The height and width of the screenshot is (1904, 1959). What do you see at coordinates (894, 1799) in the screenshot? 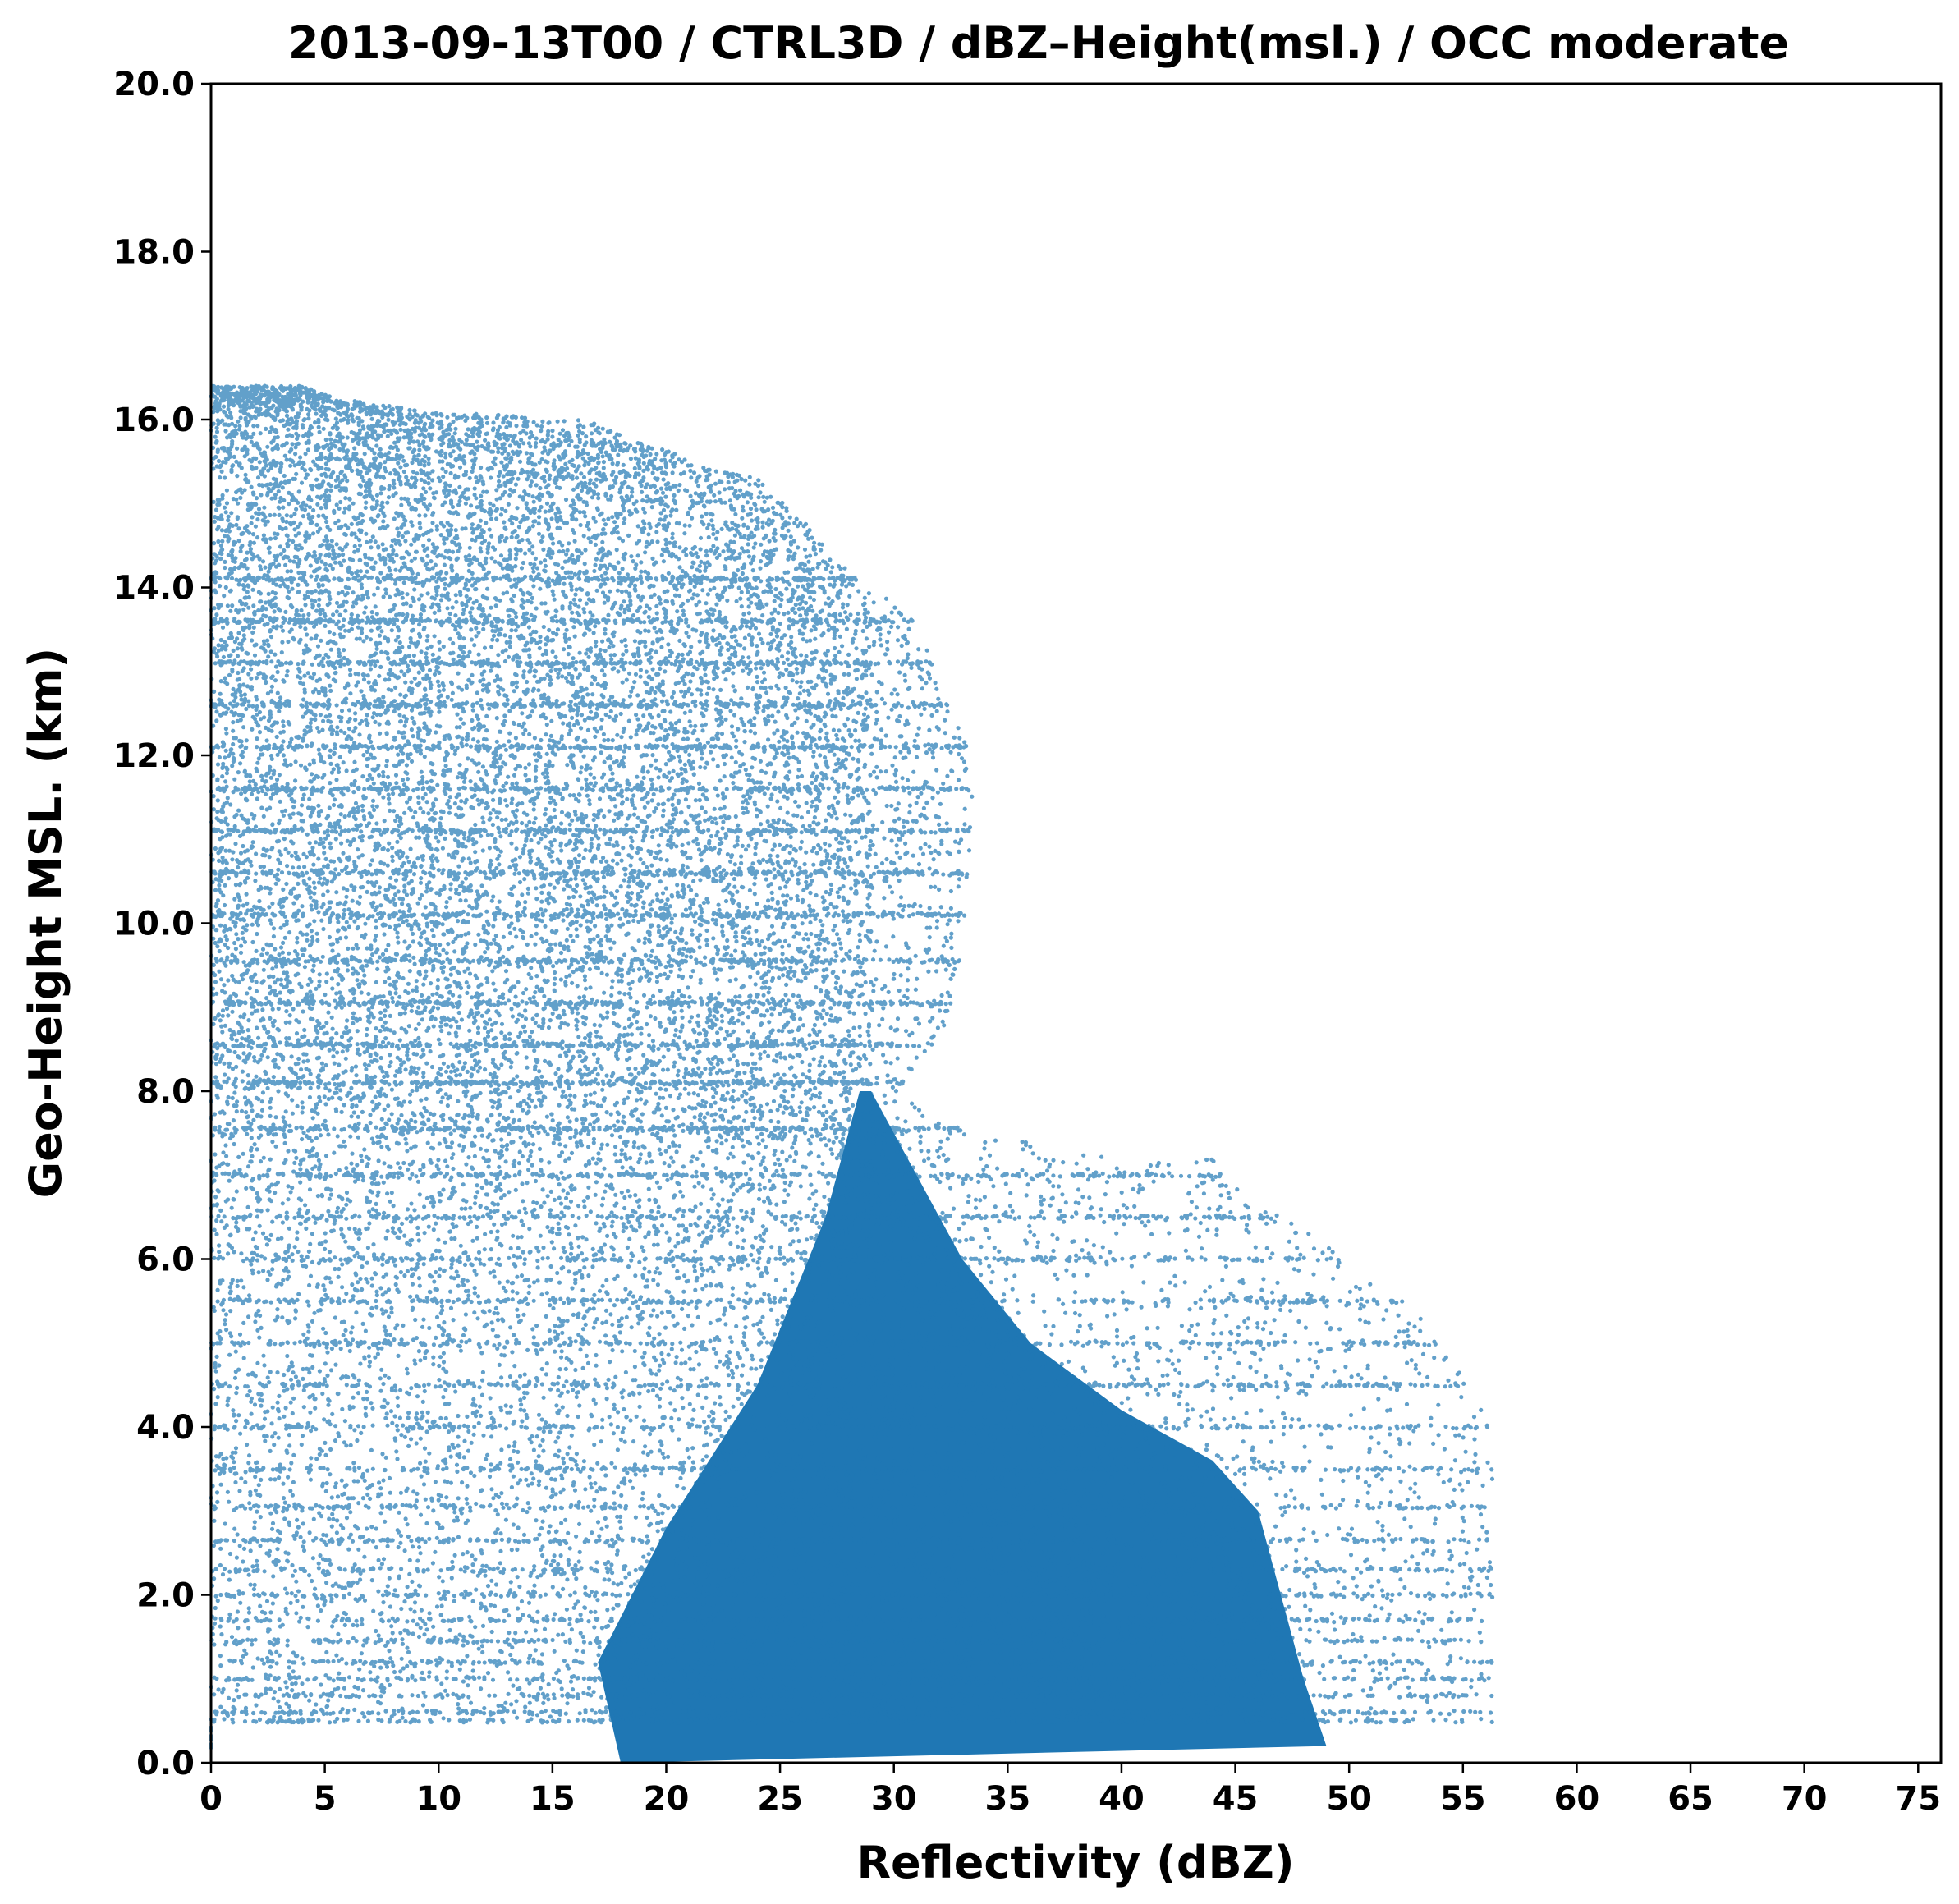
I see `x-tick-label: 30` at bounding box center [894, 1799].